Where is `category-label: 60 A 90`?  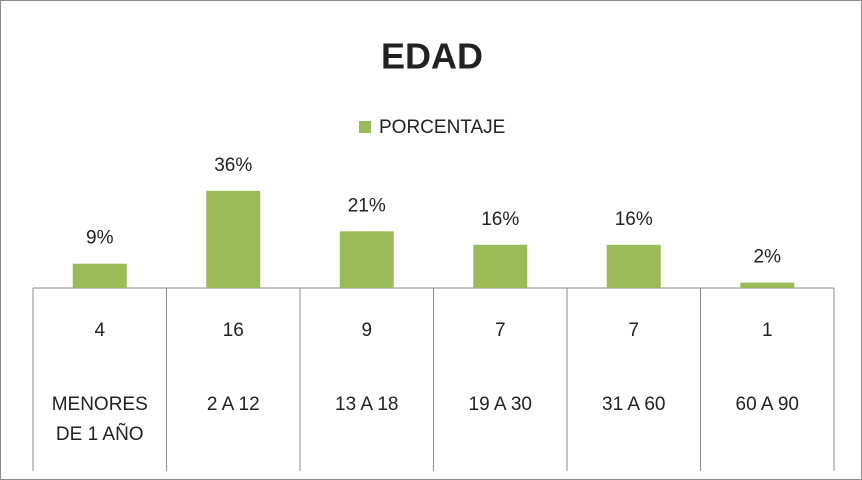
category-label: 60 A 90 is located at coordinates (767, 404).